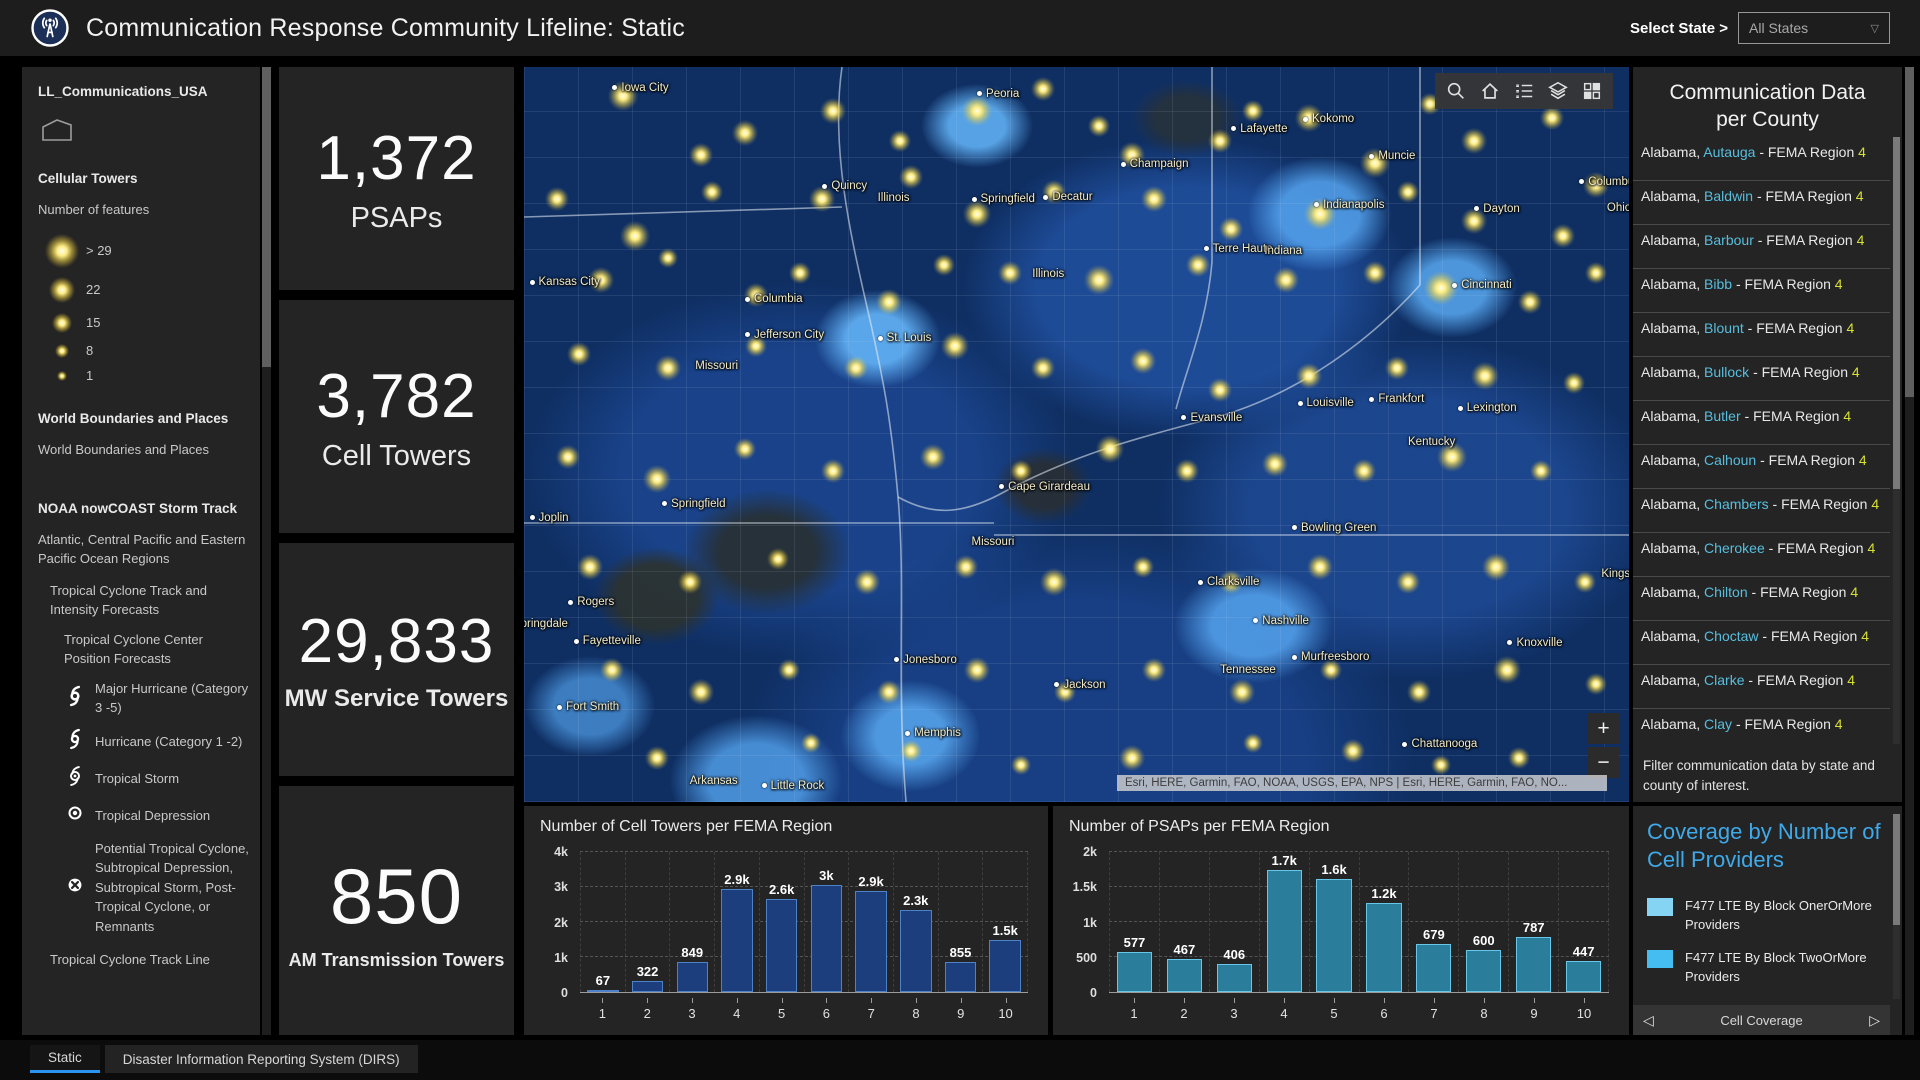 This screenshot has width=1920, height=1080. I want to click on bar-value-label: 849, so click(692, 953).